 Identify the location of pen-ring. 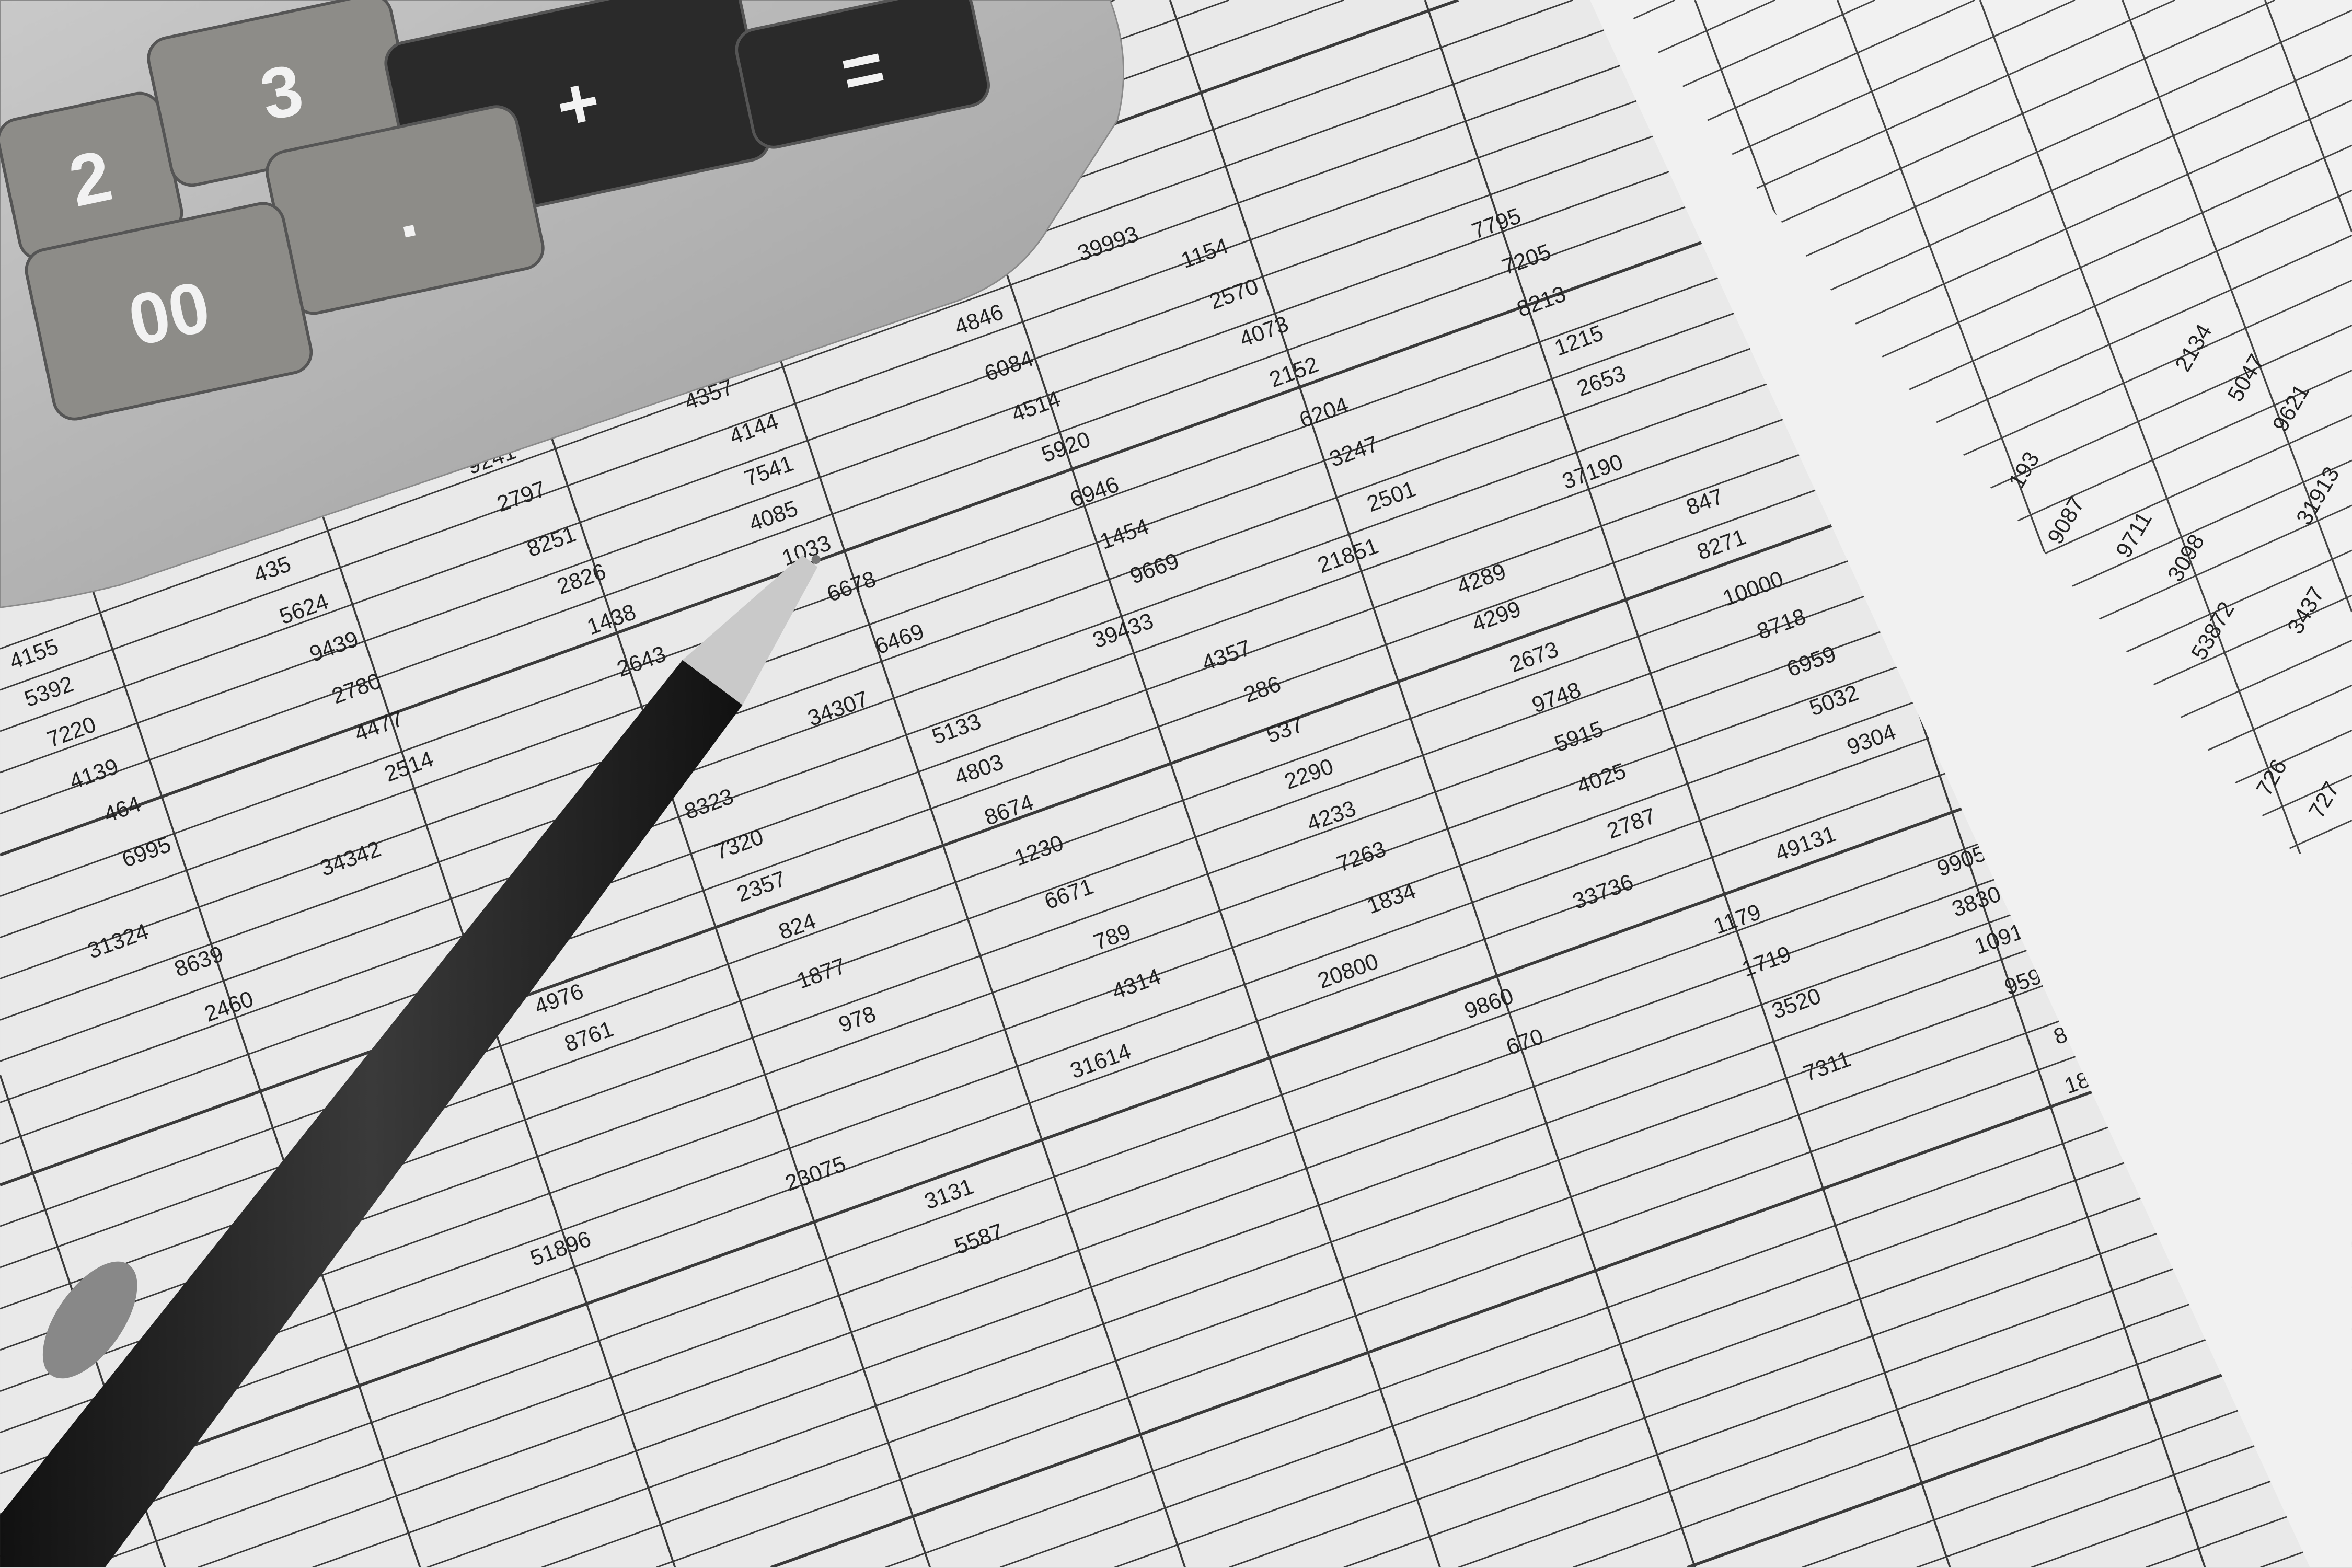
(89, 1320).